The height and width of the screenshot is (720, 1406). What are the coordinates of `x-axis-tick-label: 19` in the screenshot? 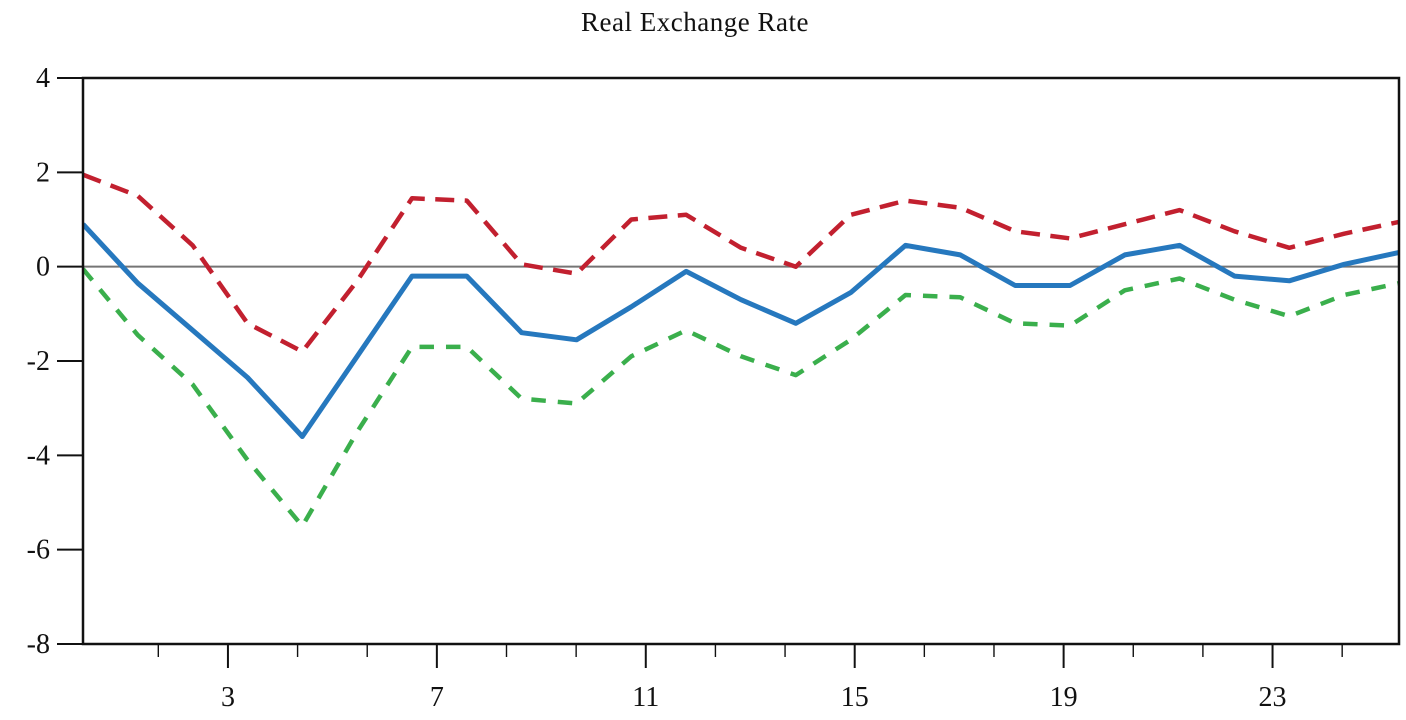 It's located at (1064, 697).